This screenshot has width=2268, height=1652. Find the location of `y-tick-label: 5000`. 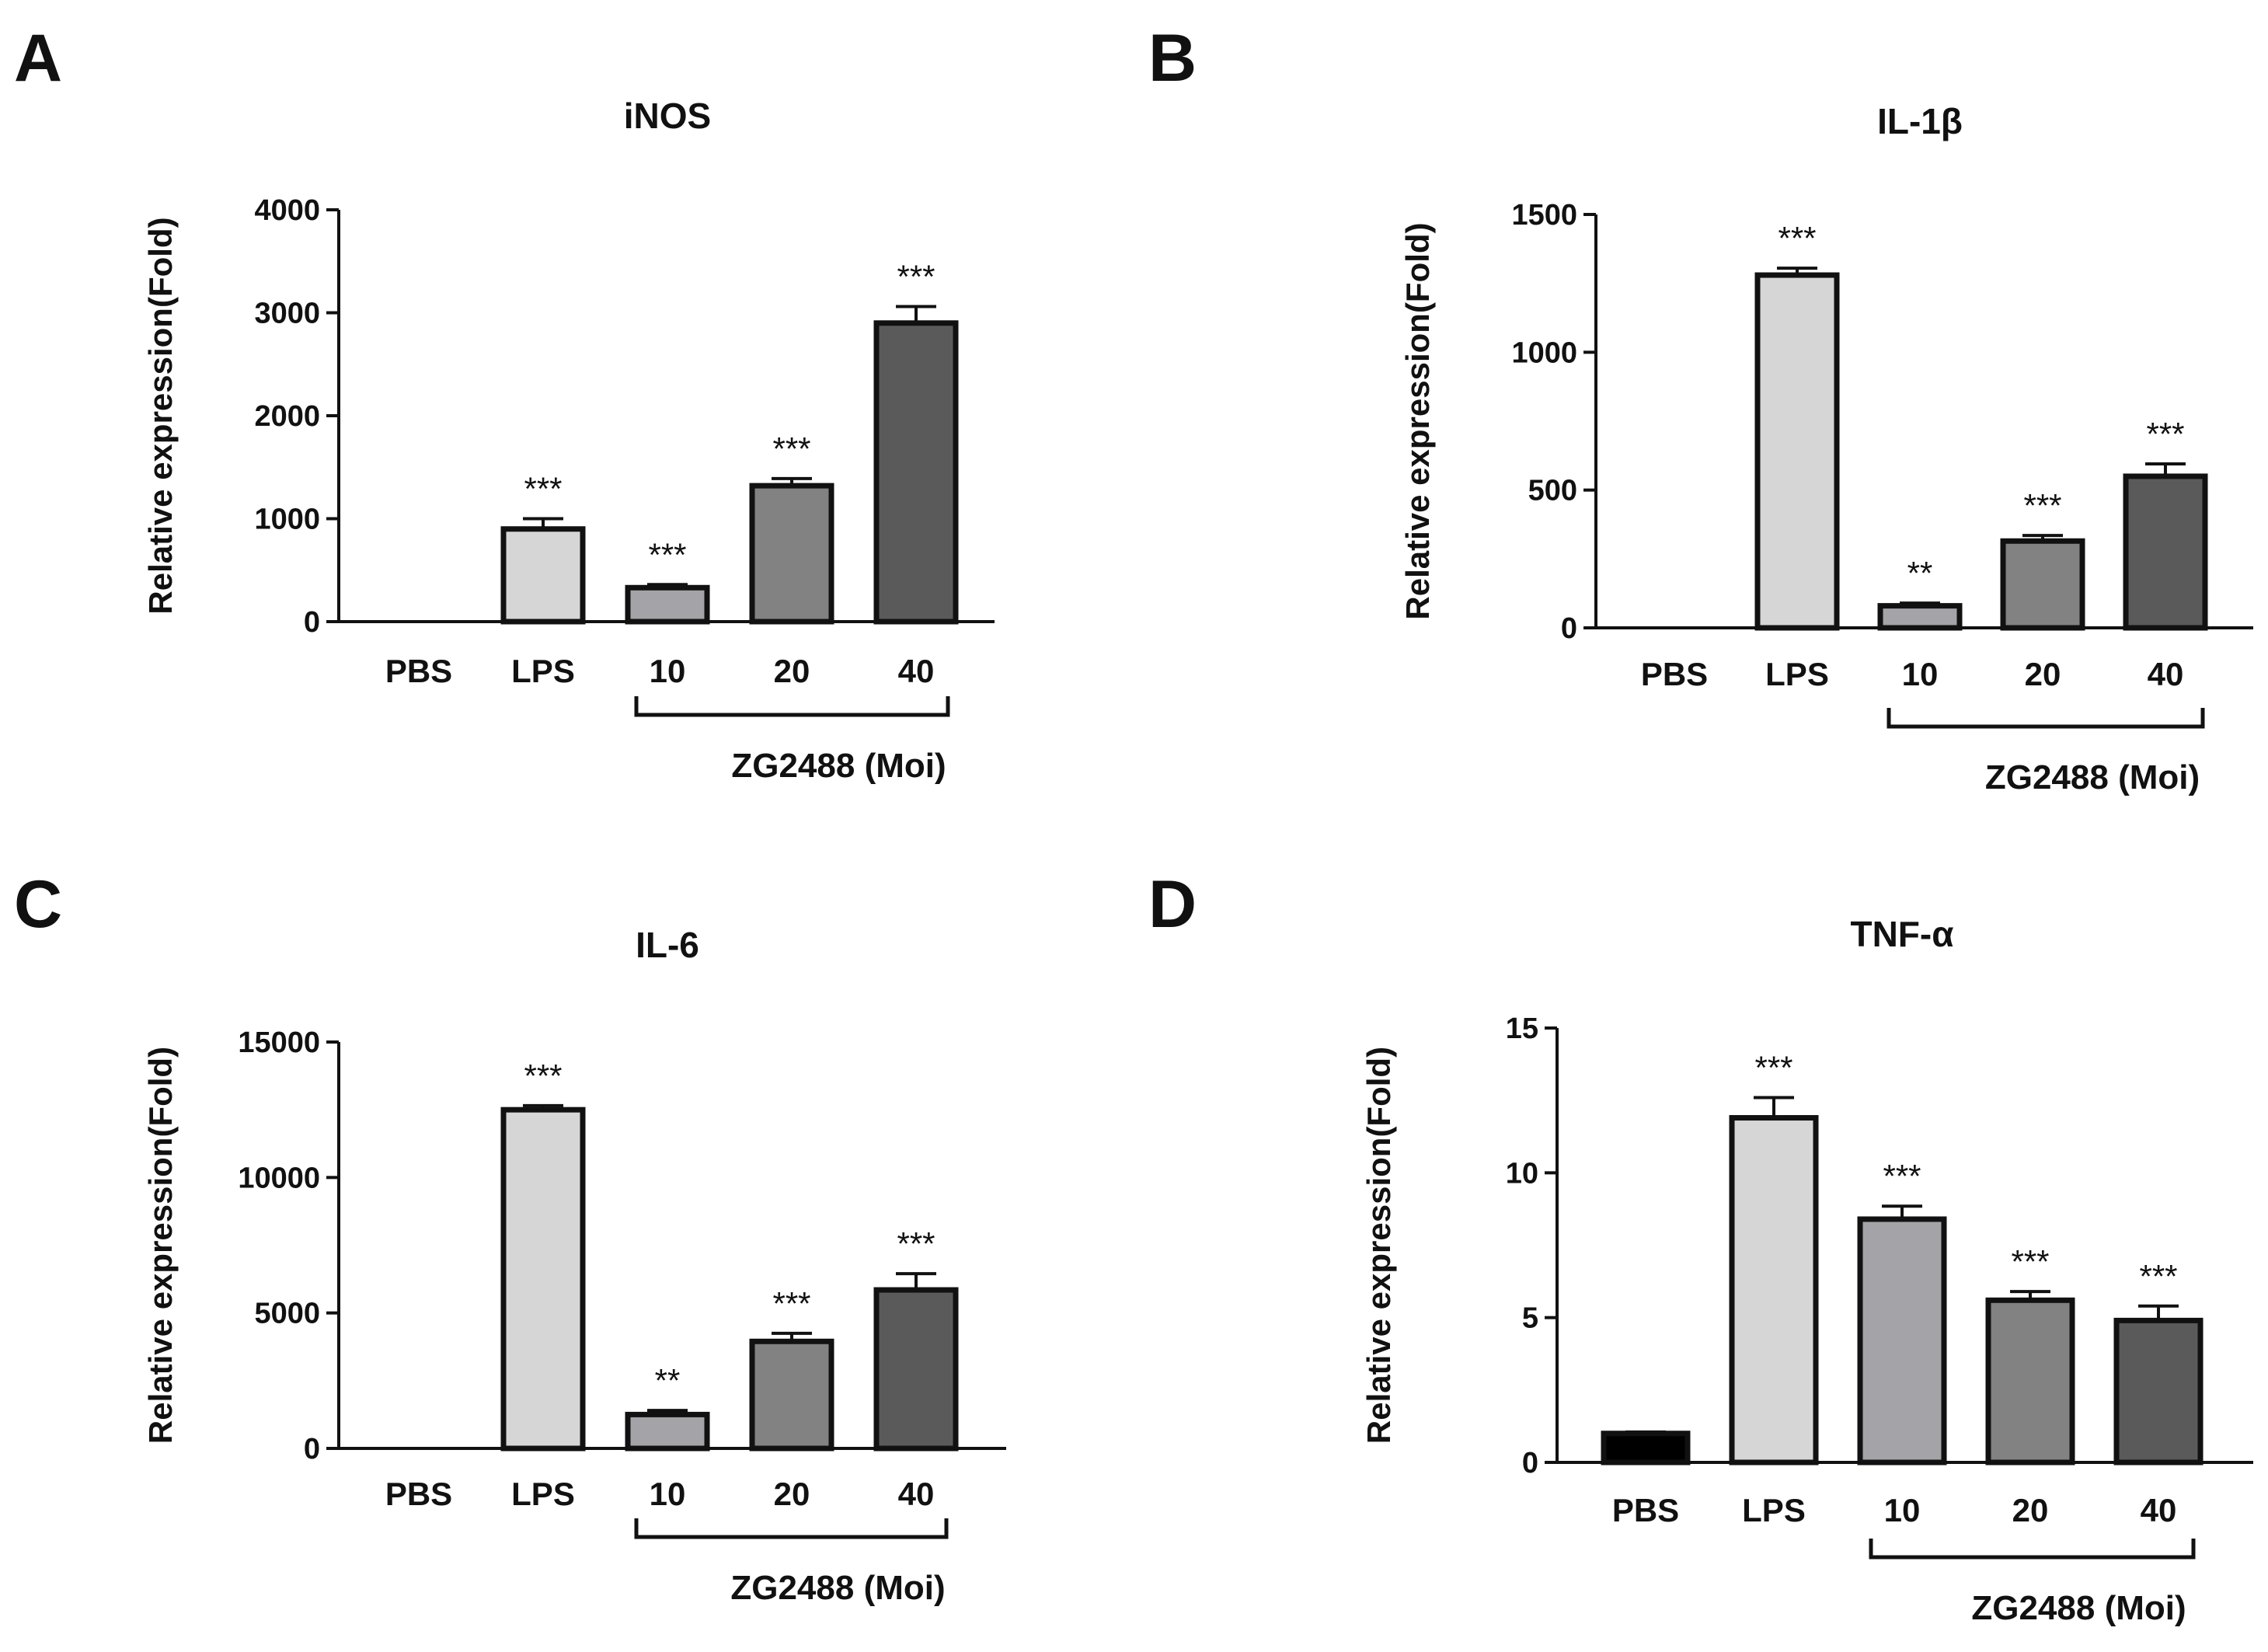

y-tick-label: 5000 is located at coordinates (287, 1314).